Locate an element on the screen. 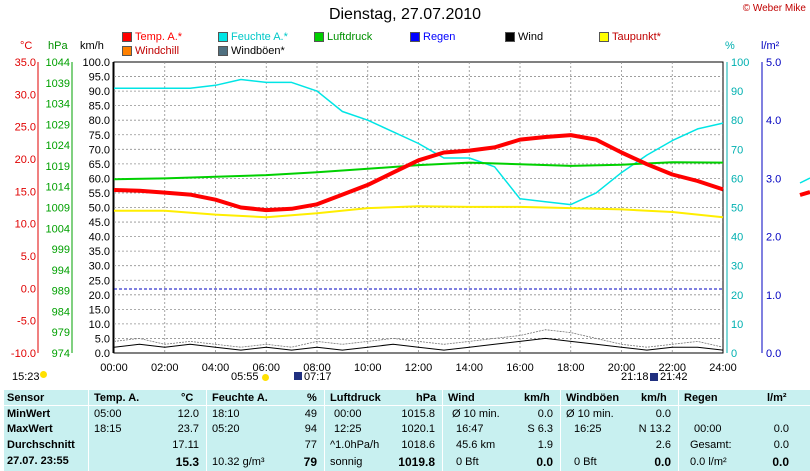 This screenshot has width=810, height=471. y-axis-pressure-tick: 994 is located at coordinates (61, 271).